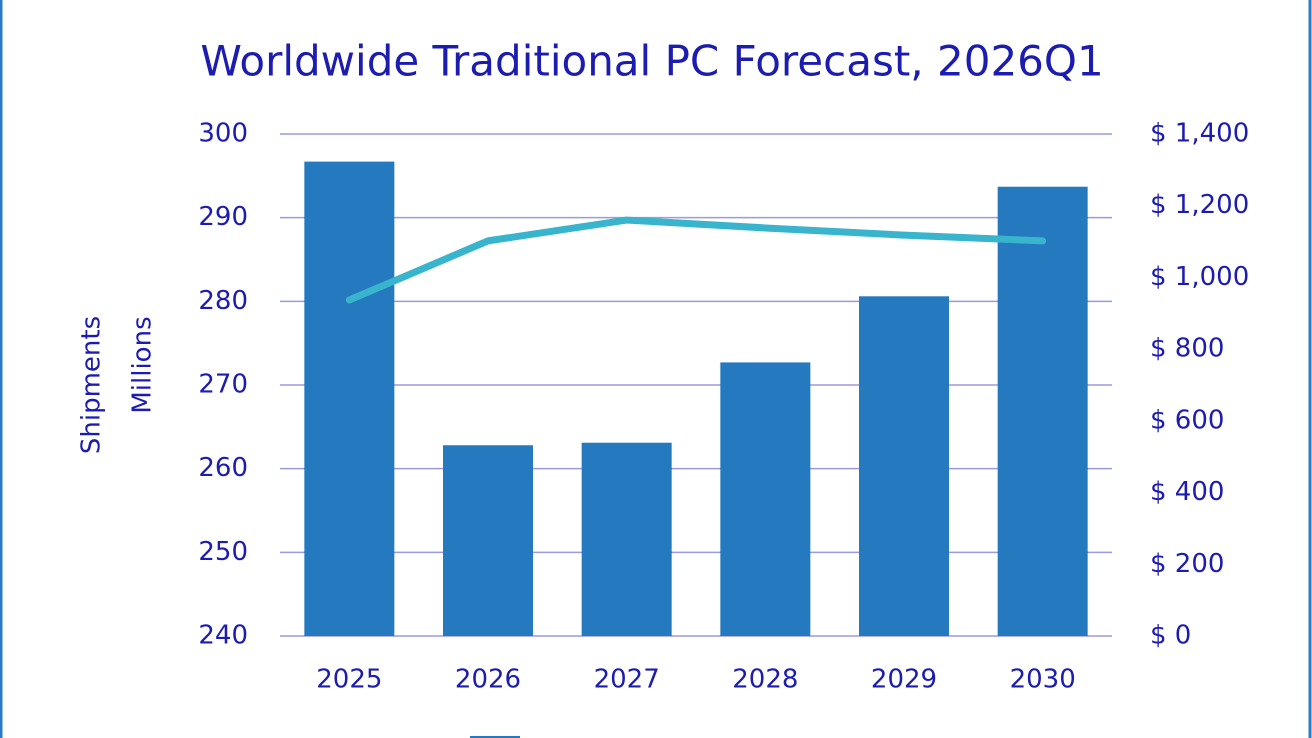  I want to click on y-axis-title: Shipments, so click(92, 385).